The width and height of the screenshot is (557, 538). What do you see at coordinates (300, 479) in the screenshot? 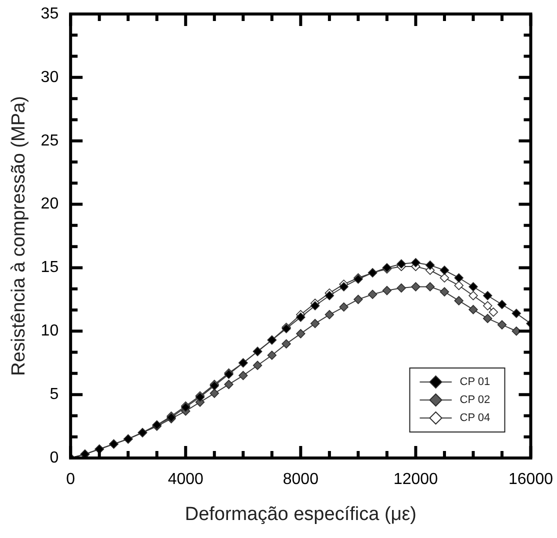
I see `x-tick-label: 8000` at bounding box center [300, 479].